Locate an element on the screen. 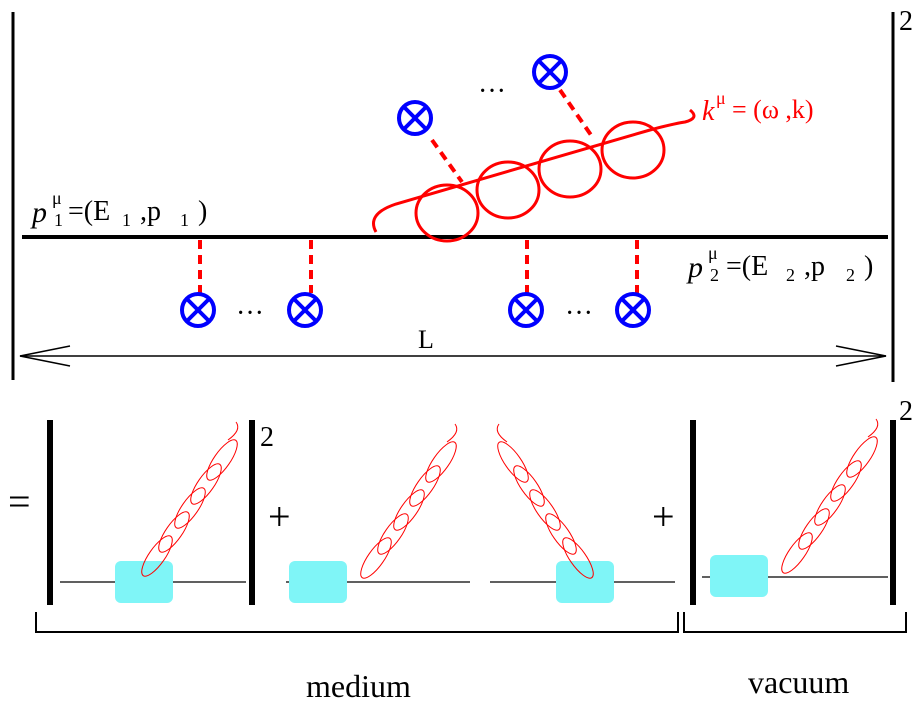  length-label: L is located at coordinates (426, 339).